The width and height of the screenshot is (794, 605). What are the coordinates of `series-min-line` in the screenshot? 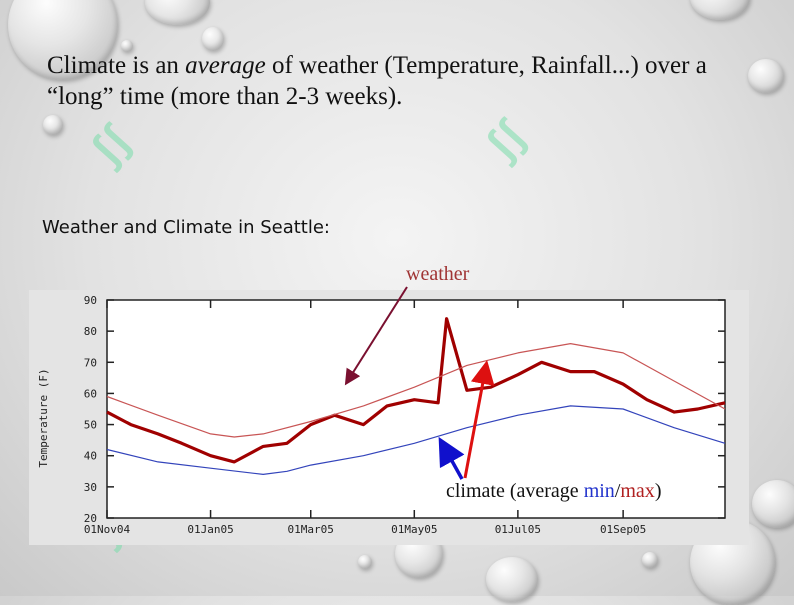 It's located at (416, 440).